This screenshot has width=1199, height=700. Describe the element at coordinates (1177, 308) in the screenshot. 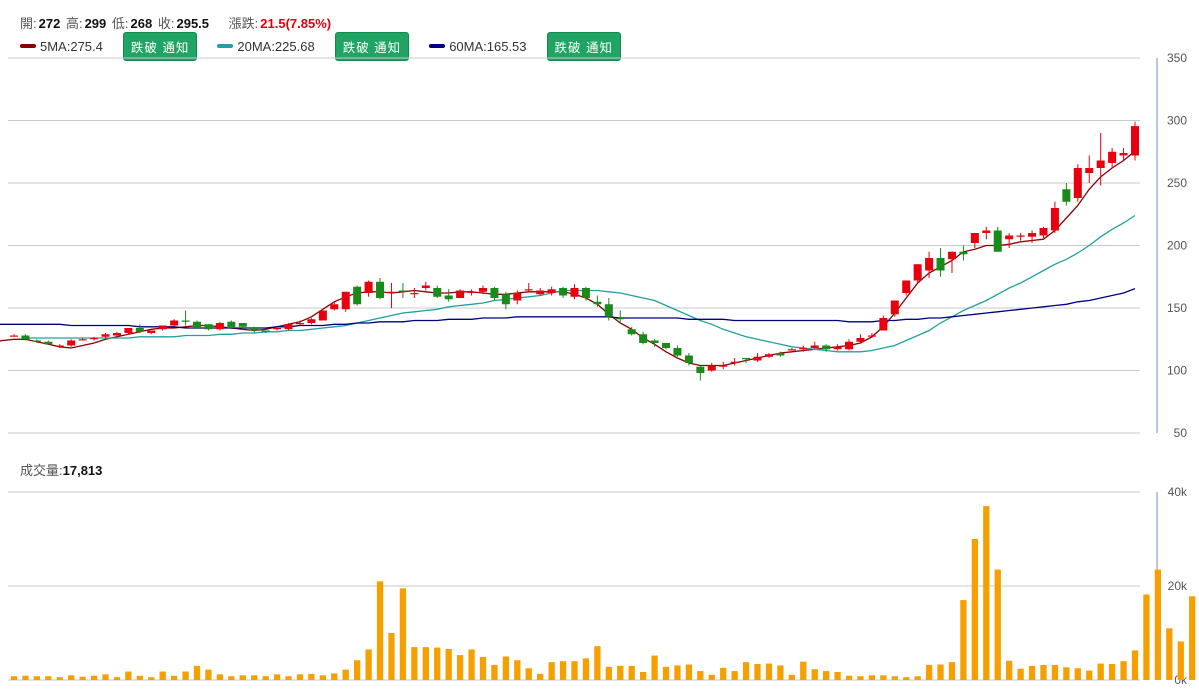

I see `price-tick-label: 150` at that location.